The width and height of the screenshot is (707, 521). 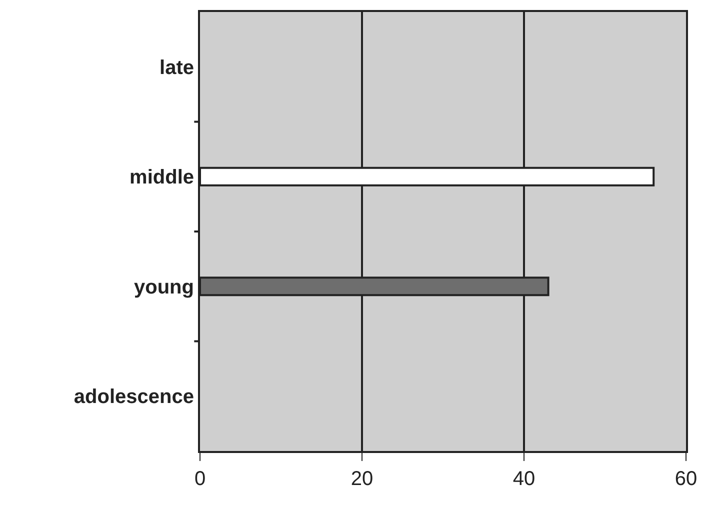 I want to click on y-tick-label: adolescence, so click(x=134, y=397).